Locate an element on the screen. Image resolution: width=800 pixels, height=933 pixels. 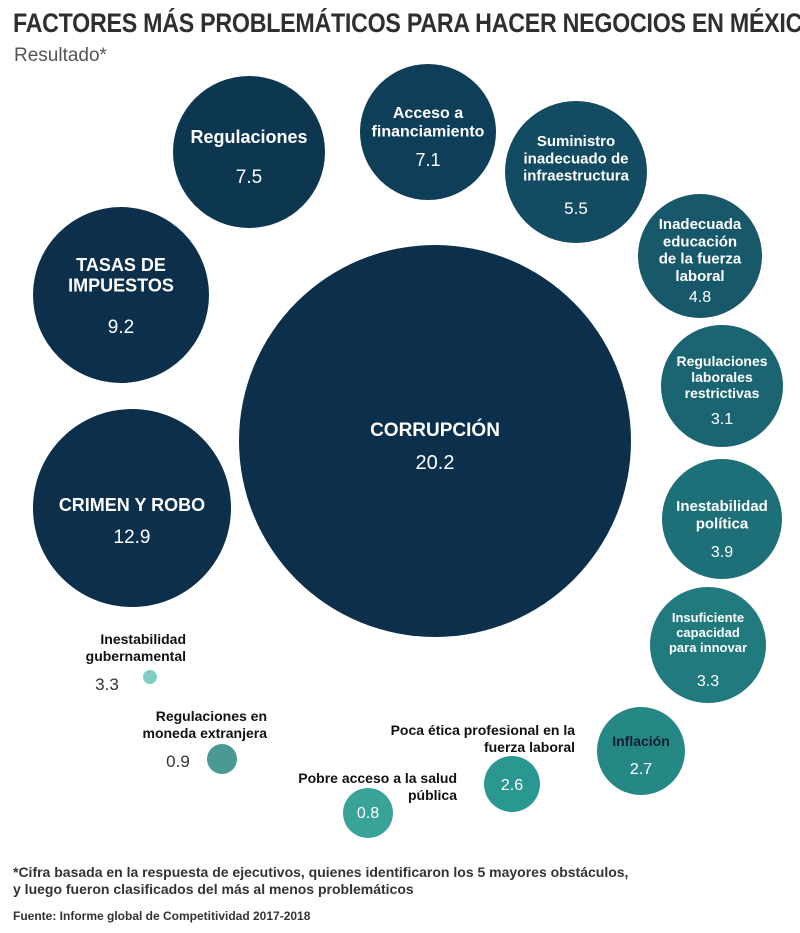
bubble-inestabilidad-politica: Inestabilidad política 3.9 is located at coordinates (722, 519).